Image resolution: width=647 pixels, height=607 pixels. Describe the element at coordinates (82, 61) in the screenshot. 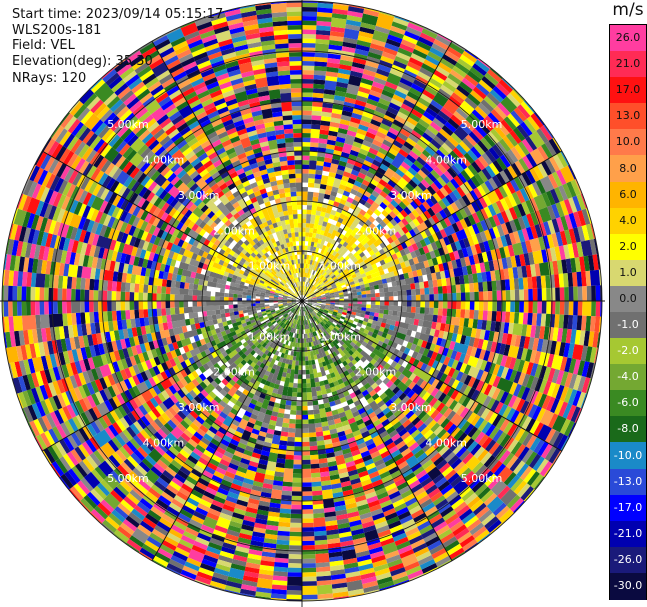

I see `elevation-label: Elevation(deg): 35.30` at that location.